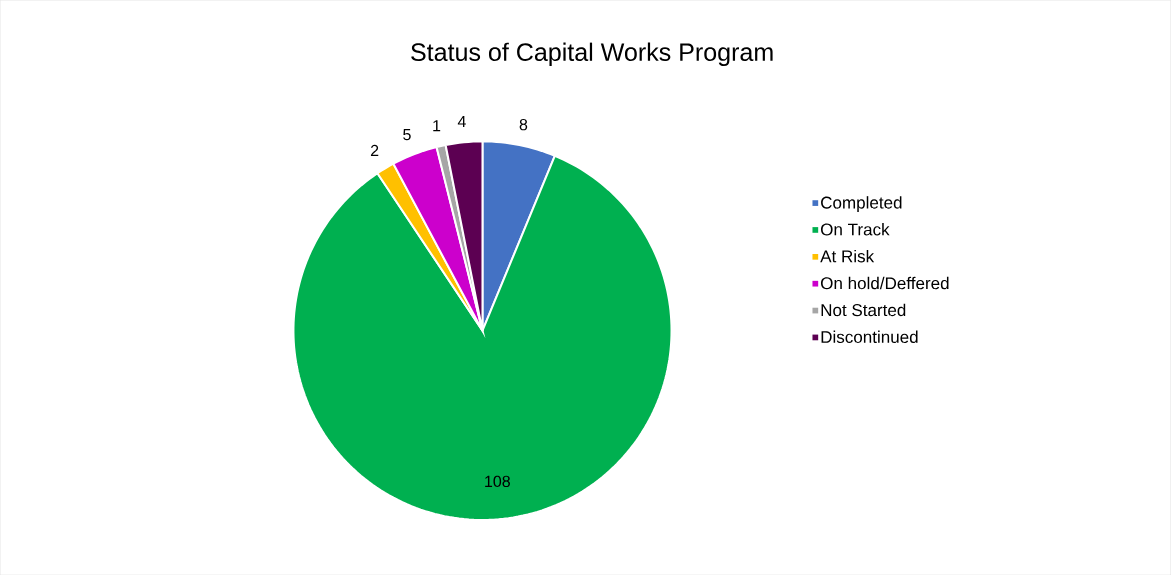 Image resolution: width=1171 pixels, height=575 pixels. I want to click on data-label: 1, so click(437, 126).